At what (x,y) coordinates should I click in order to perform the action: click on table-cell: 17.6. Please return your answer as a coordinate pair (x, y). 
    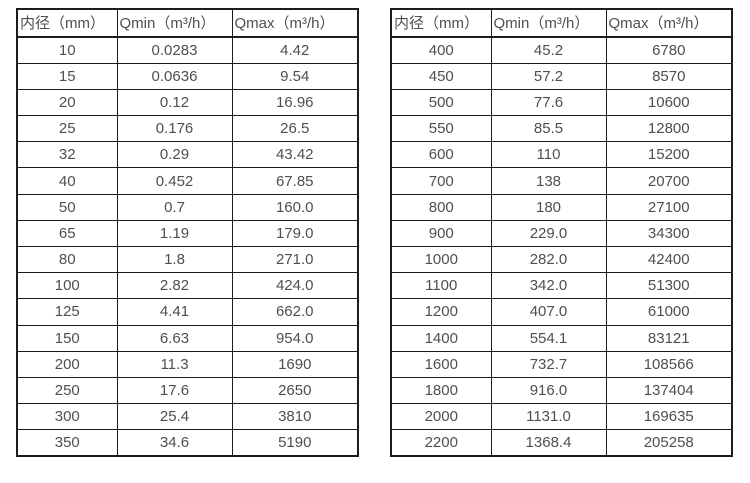
    Looking at the image, I should click on (174, 390).